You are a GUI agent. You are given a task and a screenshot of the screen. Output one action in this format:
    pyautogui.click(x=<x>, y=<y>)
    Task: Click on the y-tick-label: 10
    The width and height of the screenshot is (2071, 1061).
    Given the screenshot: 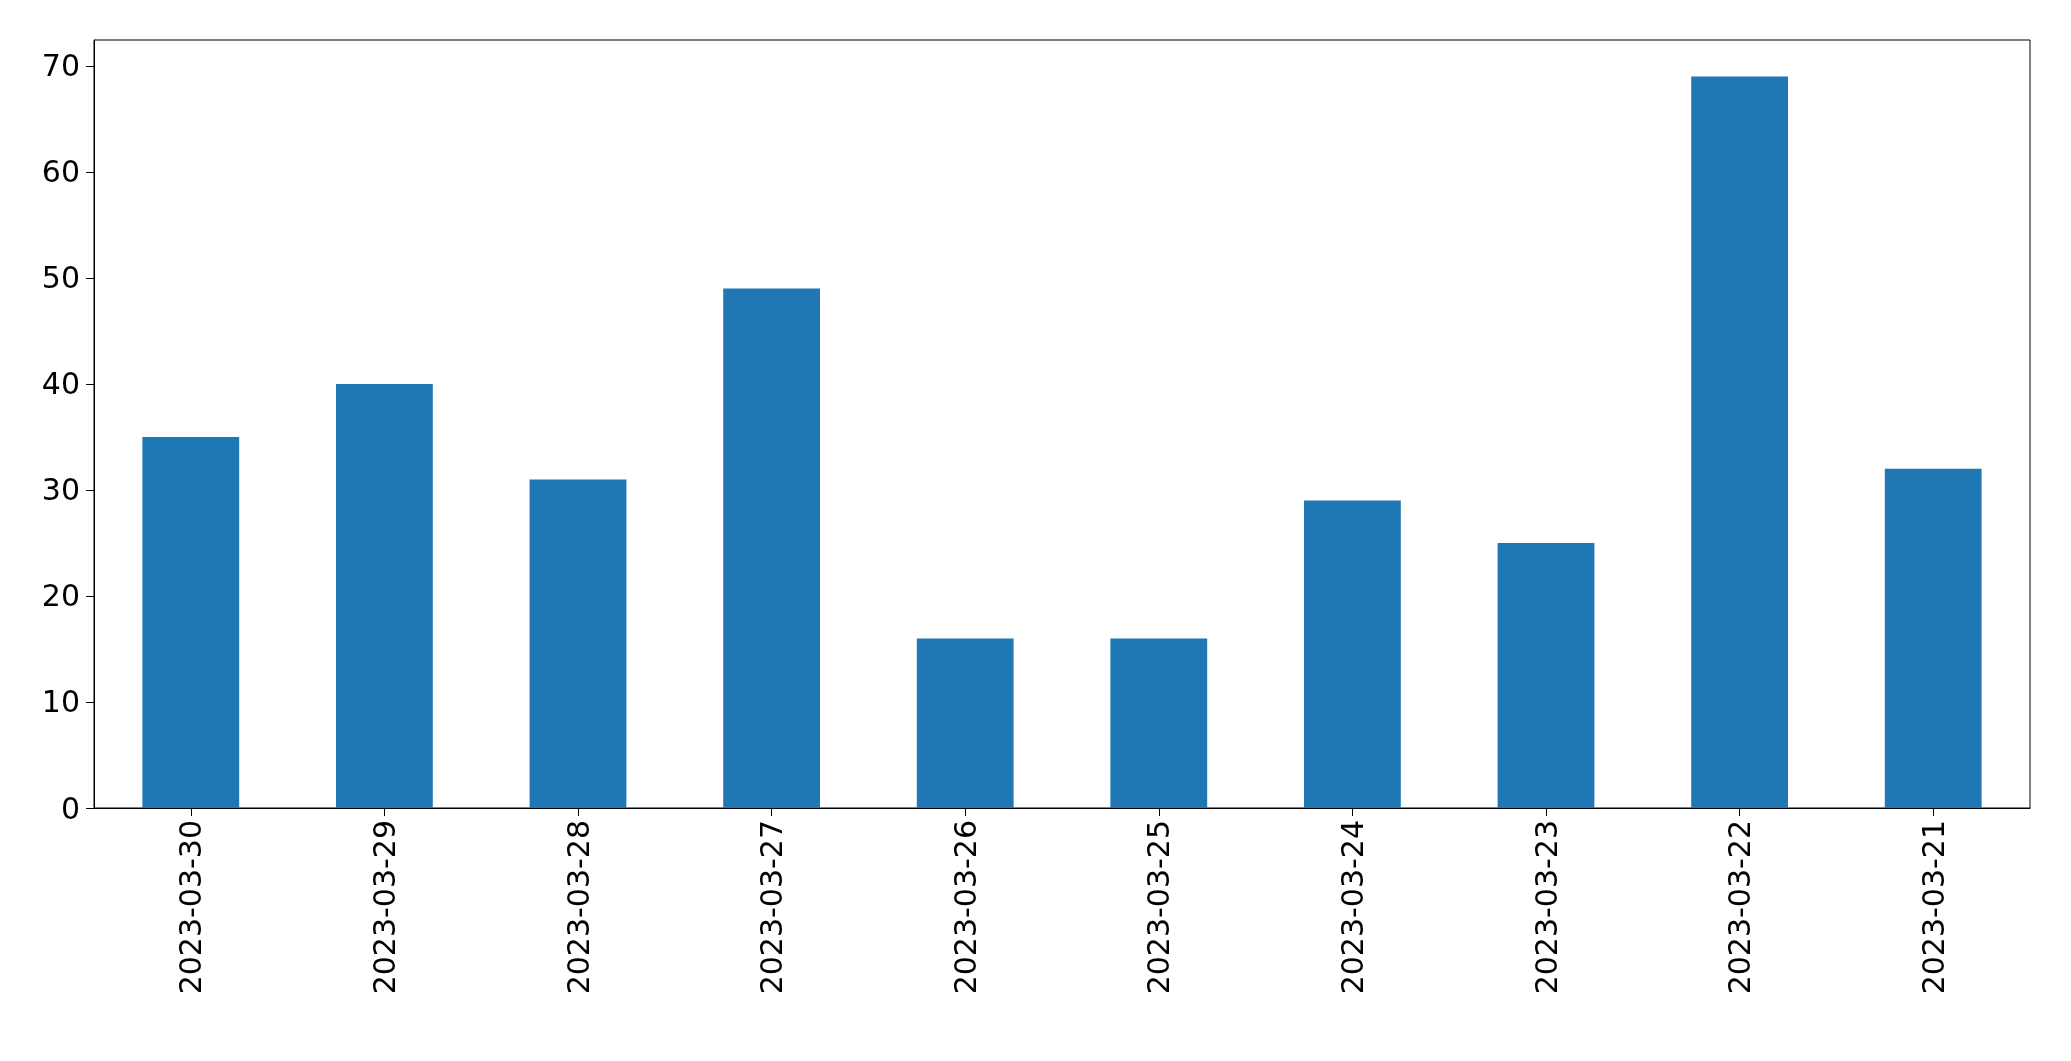 What is the action you would take?
    pyautogui.click(x=60, y=702)
    